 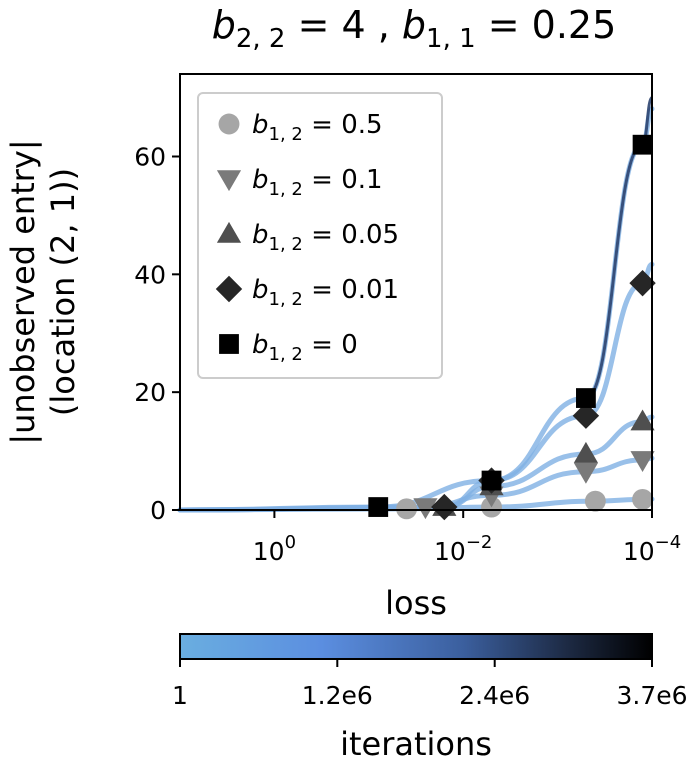 I want to click on legend-box, so click(x=320, y=235).